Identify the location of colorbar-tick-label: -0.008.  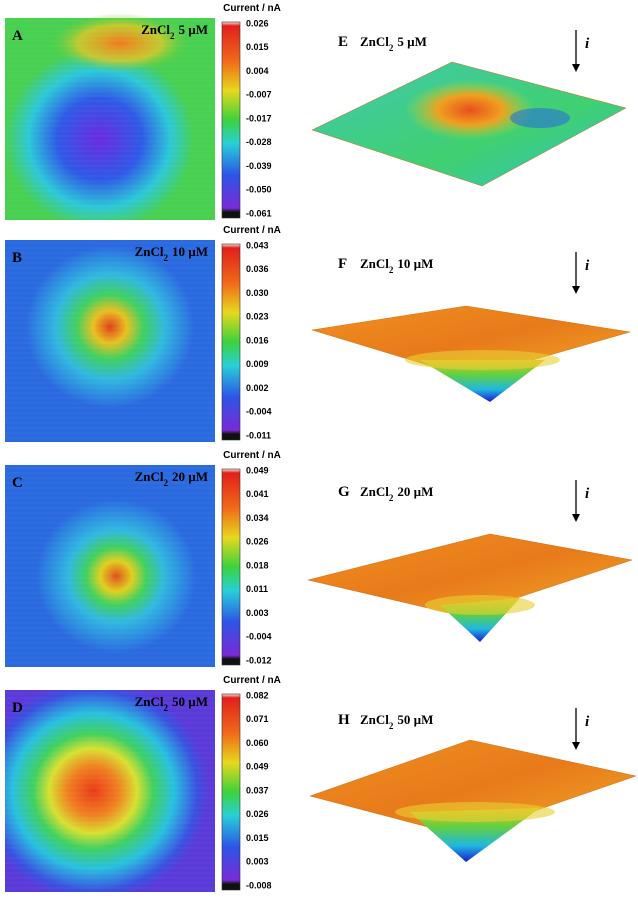
(259, 885).